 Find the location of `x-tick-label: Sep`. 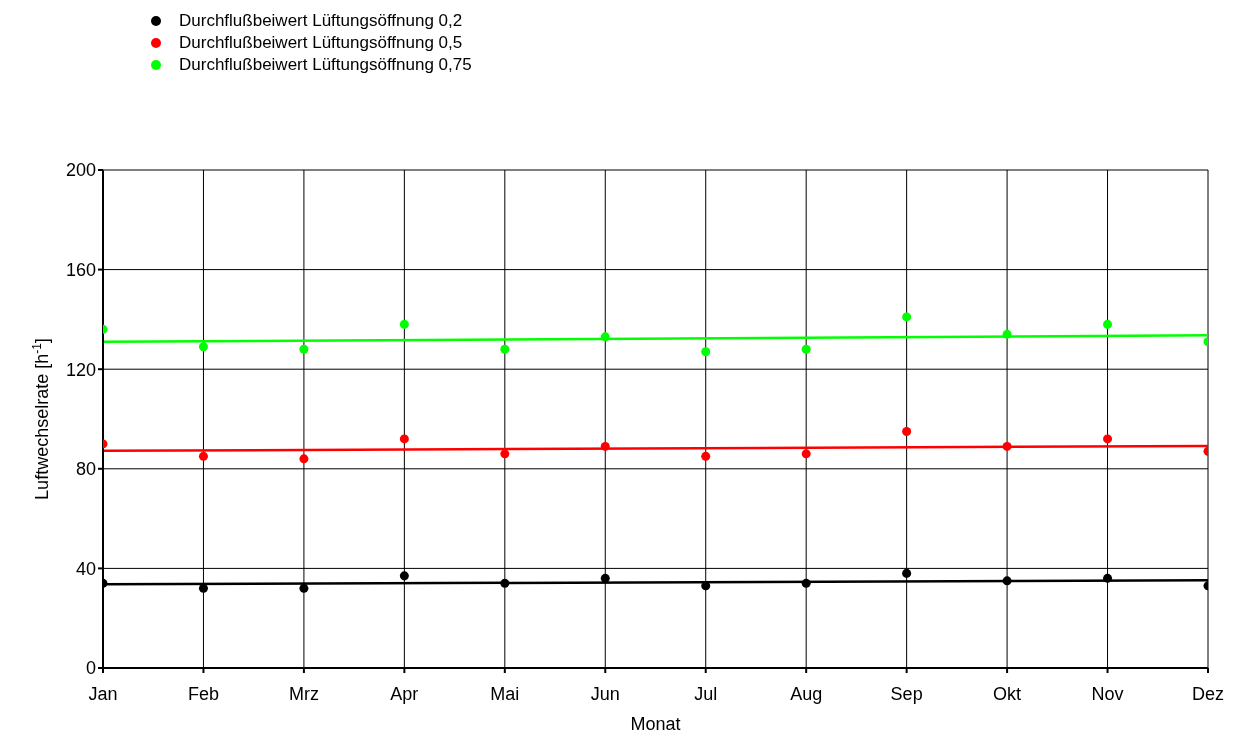

x-tick-label: Sep is located at coordinates (906, 693).